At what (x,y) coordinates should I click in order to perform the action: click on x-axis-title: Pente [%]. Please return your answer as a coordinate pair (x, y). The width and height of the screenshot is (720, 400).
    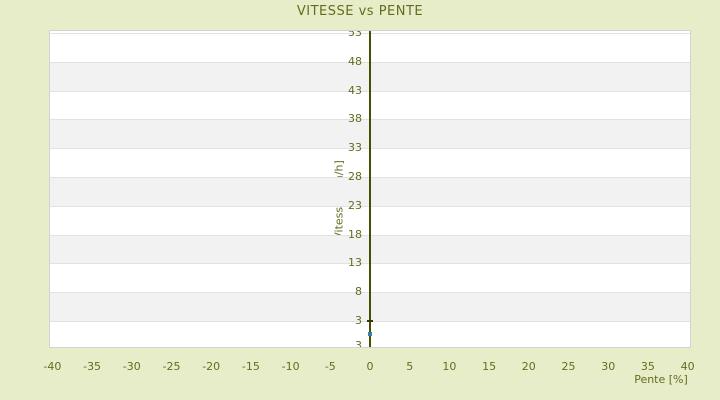
    Looking at the image, I should click on (661, 379).